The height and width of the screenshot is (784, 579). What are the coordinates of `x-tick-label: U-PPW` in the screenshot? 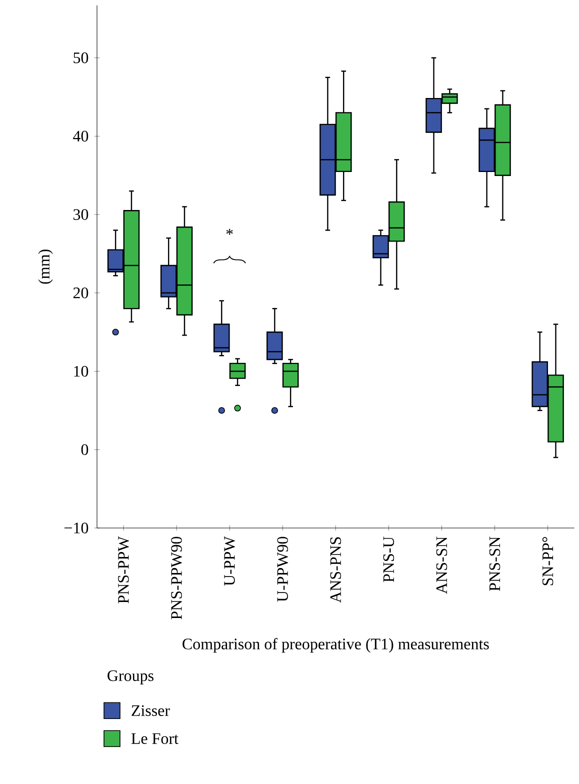 It's located at (230, 561).